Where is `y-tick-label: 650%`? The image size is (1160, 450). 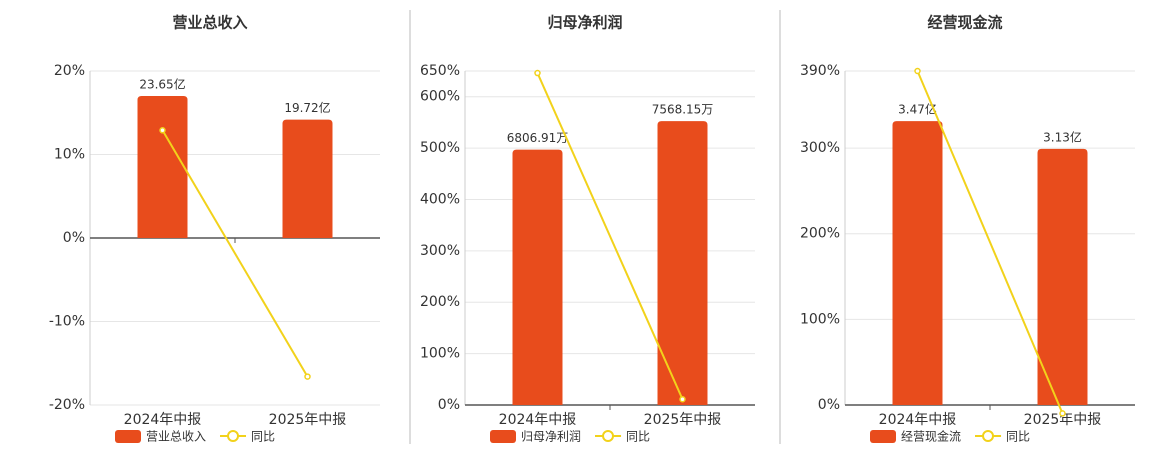 y-tick-label: 650% is located at coordinates (440, 71).